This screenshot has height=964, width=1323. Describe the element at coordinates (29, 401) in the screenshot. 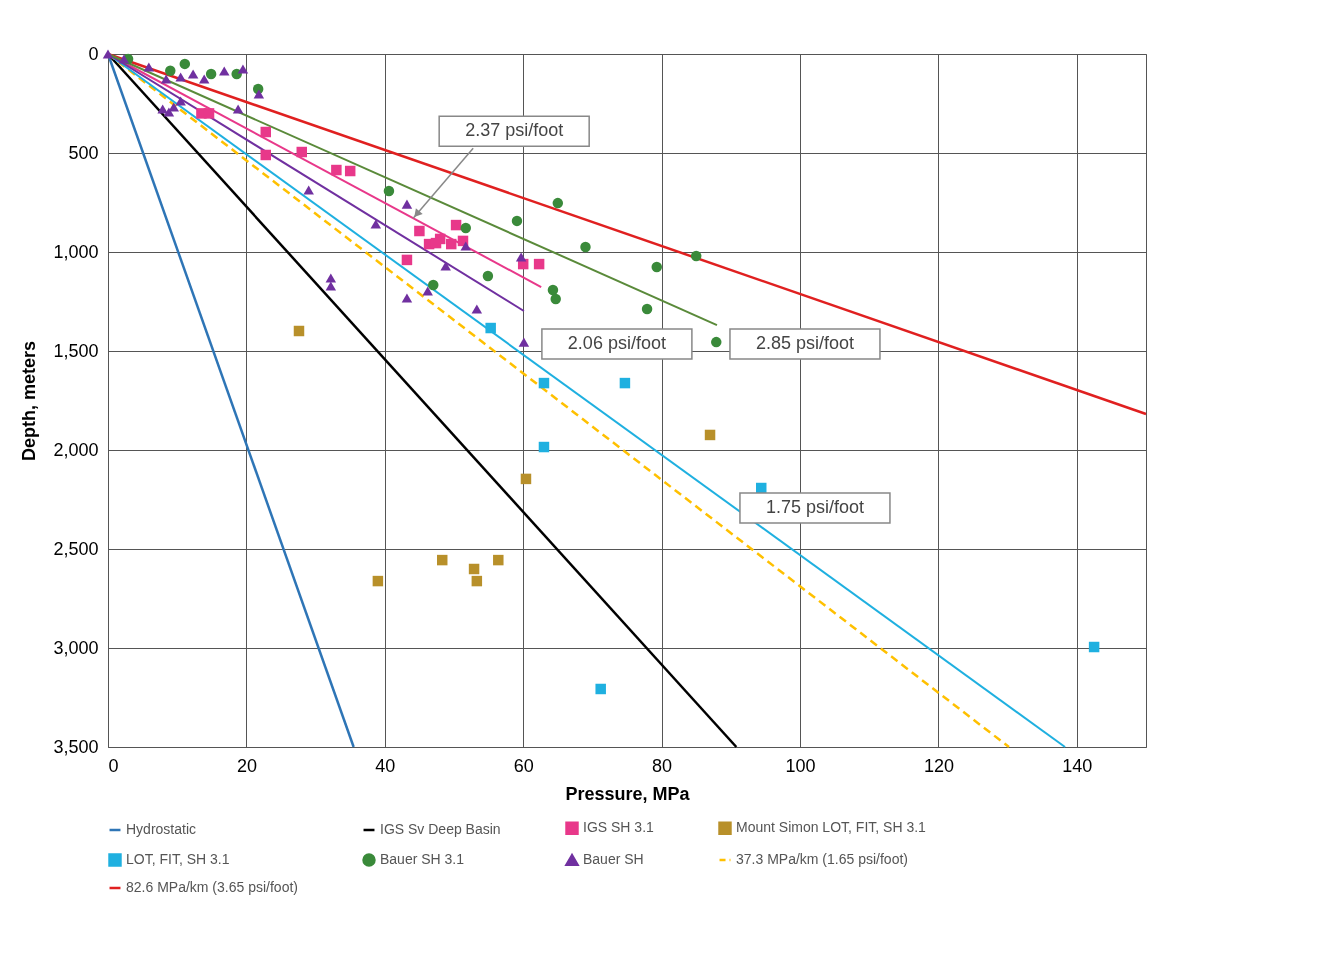

I see `y-axis-title: Depth, meters` at that location.